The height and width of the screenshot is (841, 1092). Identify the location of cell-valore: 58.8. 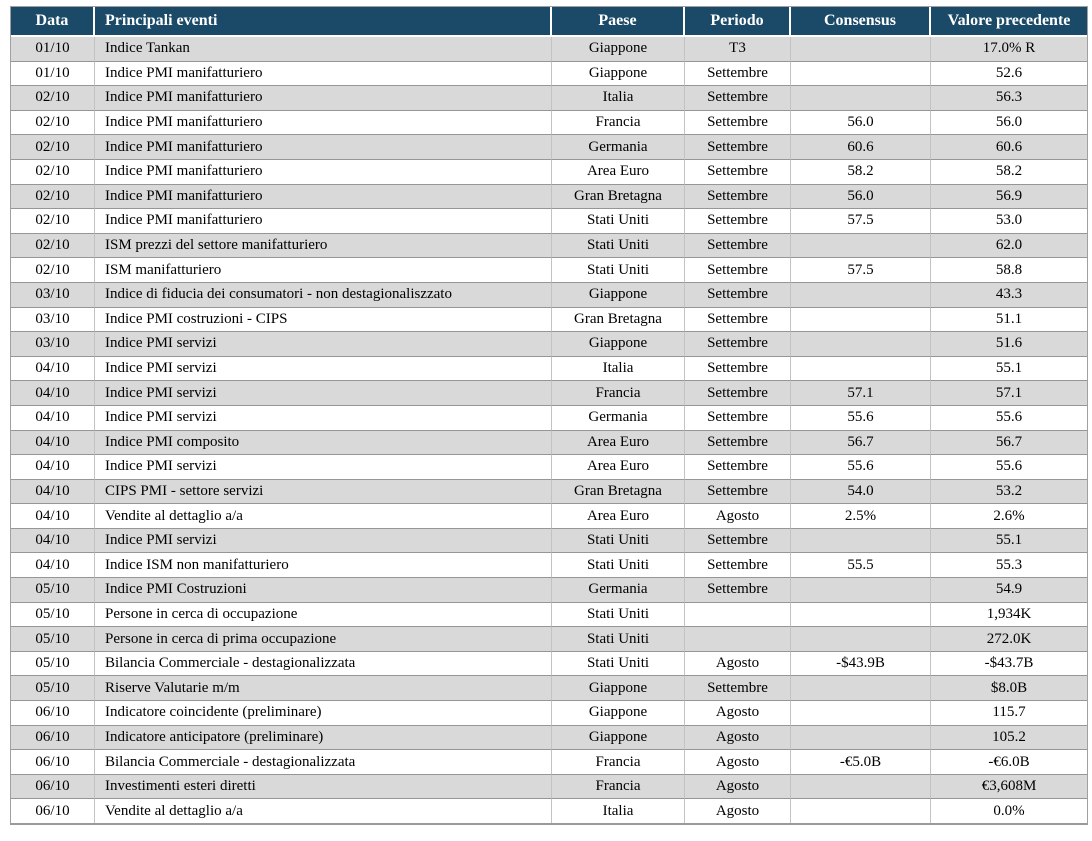
(1009, 270).